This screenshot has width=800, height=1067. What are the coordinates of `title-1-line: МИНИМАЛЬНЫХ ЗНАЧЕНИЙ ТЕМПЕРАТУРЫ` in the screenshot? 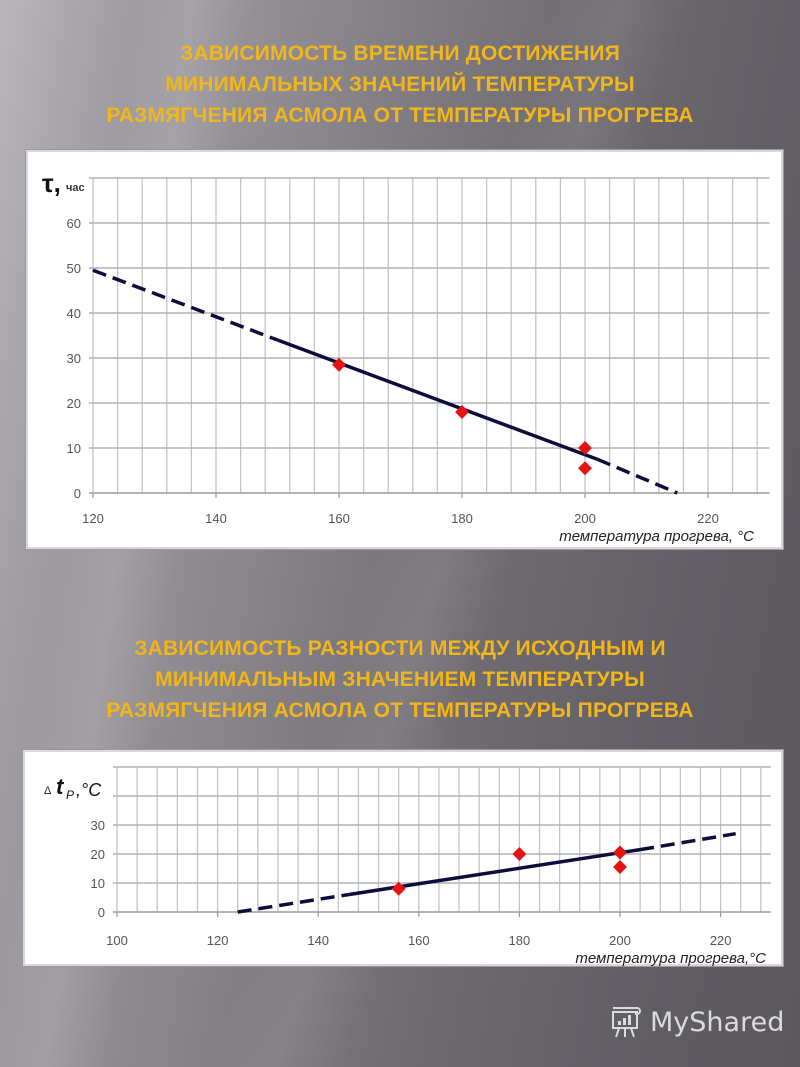 It's located at (400, 84).